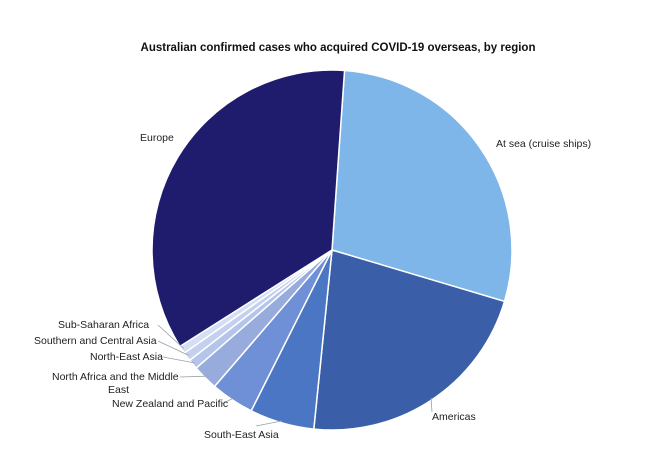 This screenshot has width=657, height=455. I want to click on slice-label-south-east-asia: South-East Asia, so click(241, 435).